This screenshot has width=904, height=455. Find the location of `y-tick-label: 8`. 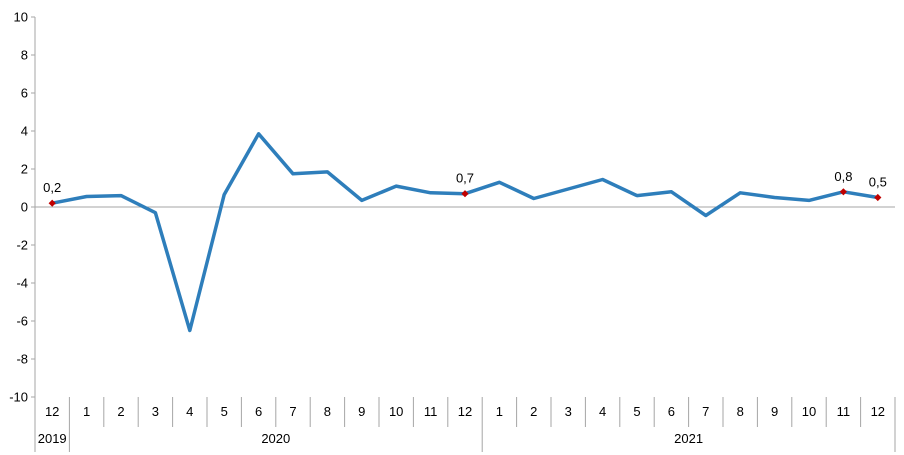

y-tick-label: 8 is located at coordinates (24, 55).